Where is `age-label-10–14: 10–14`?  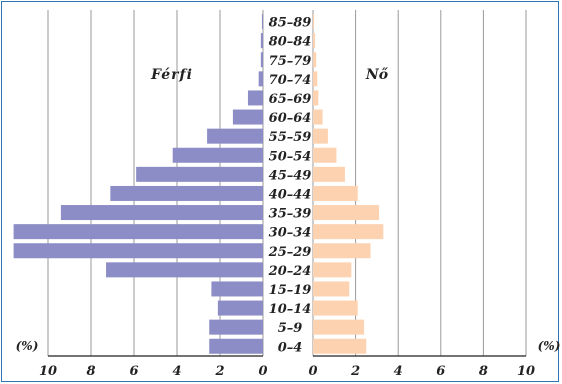
age-label-10–14: 10–14 is located at coordinates (290, 309).